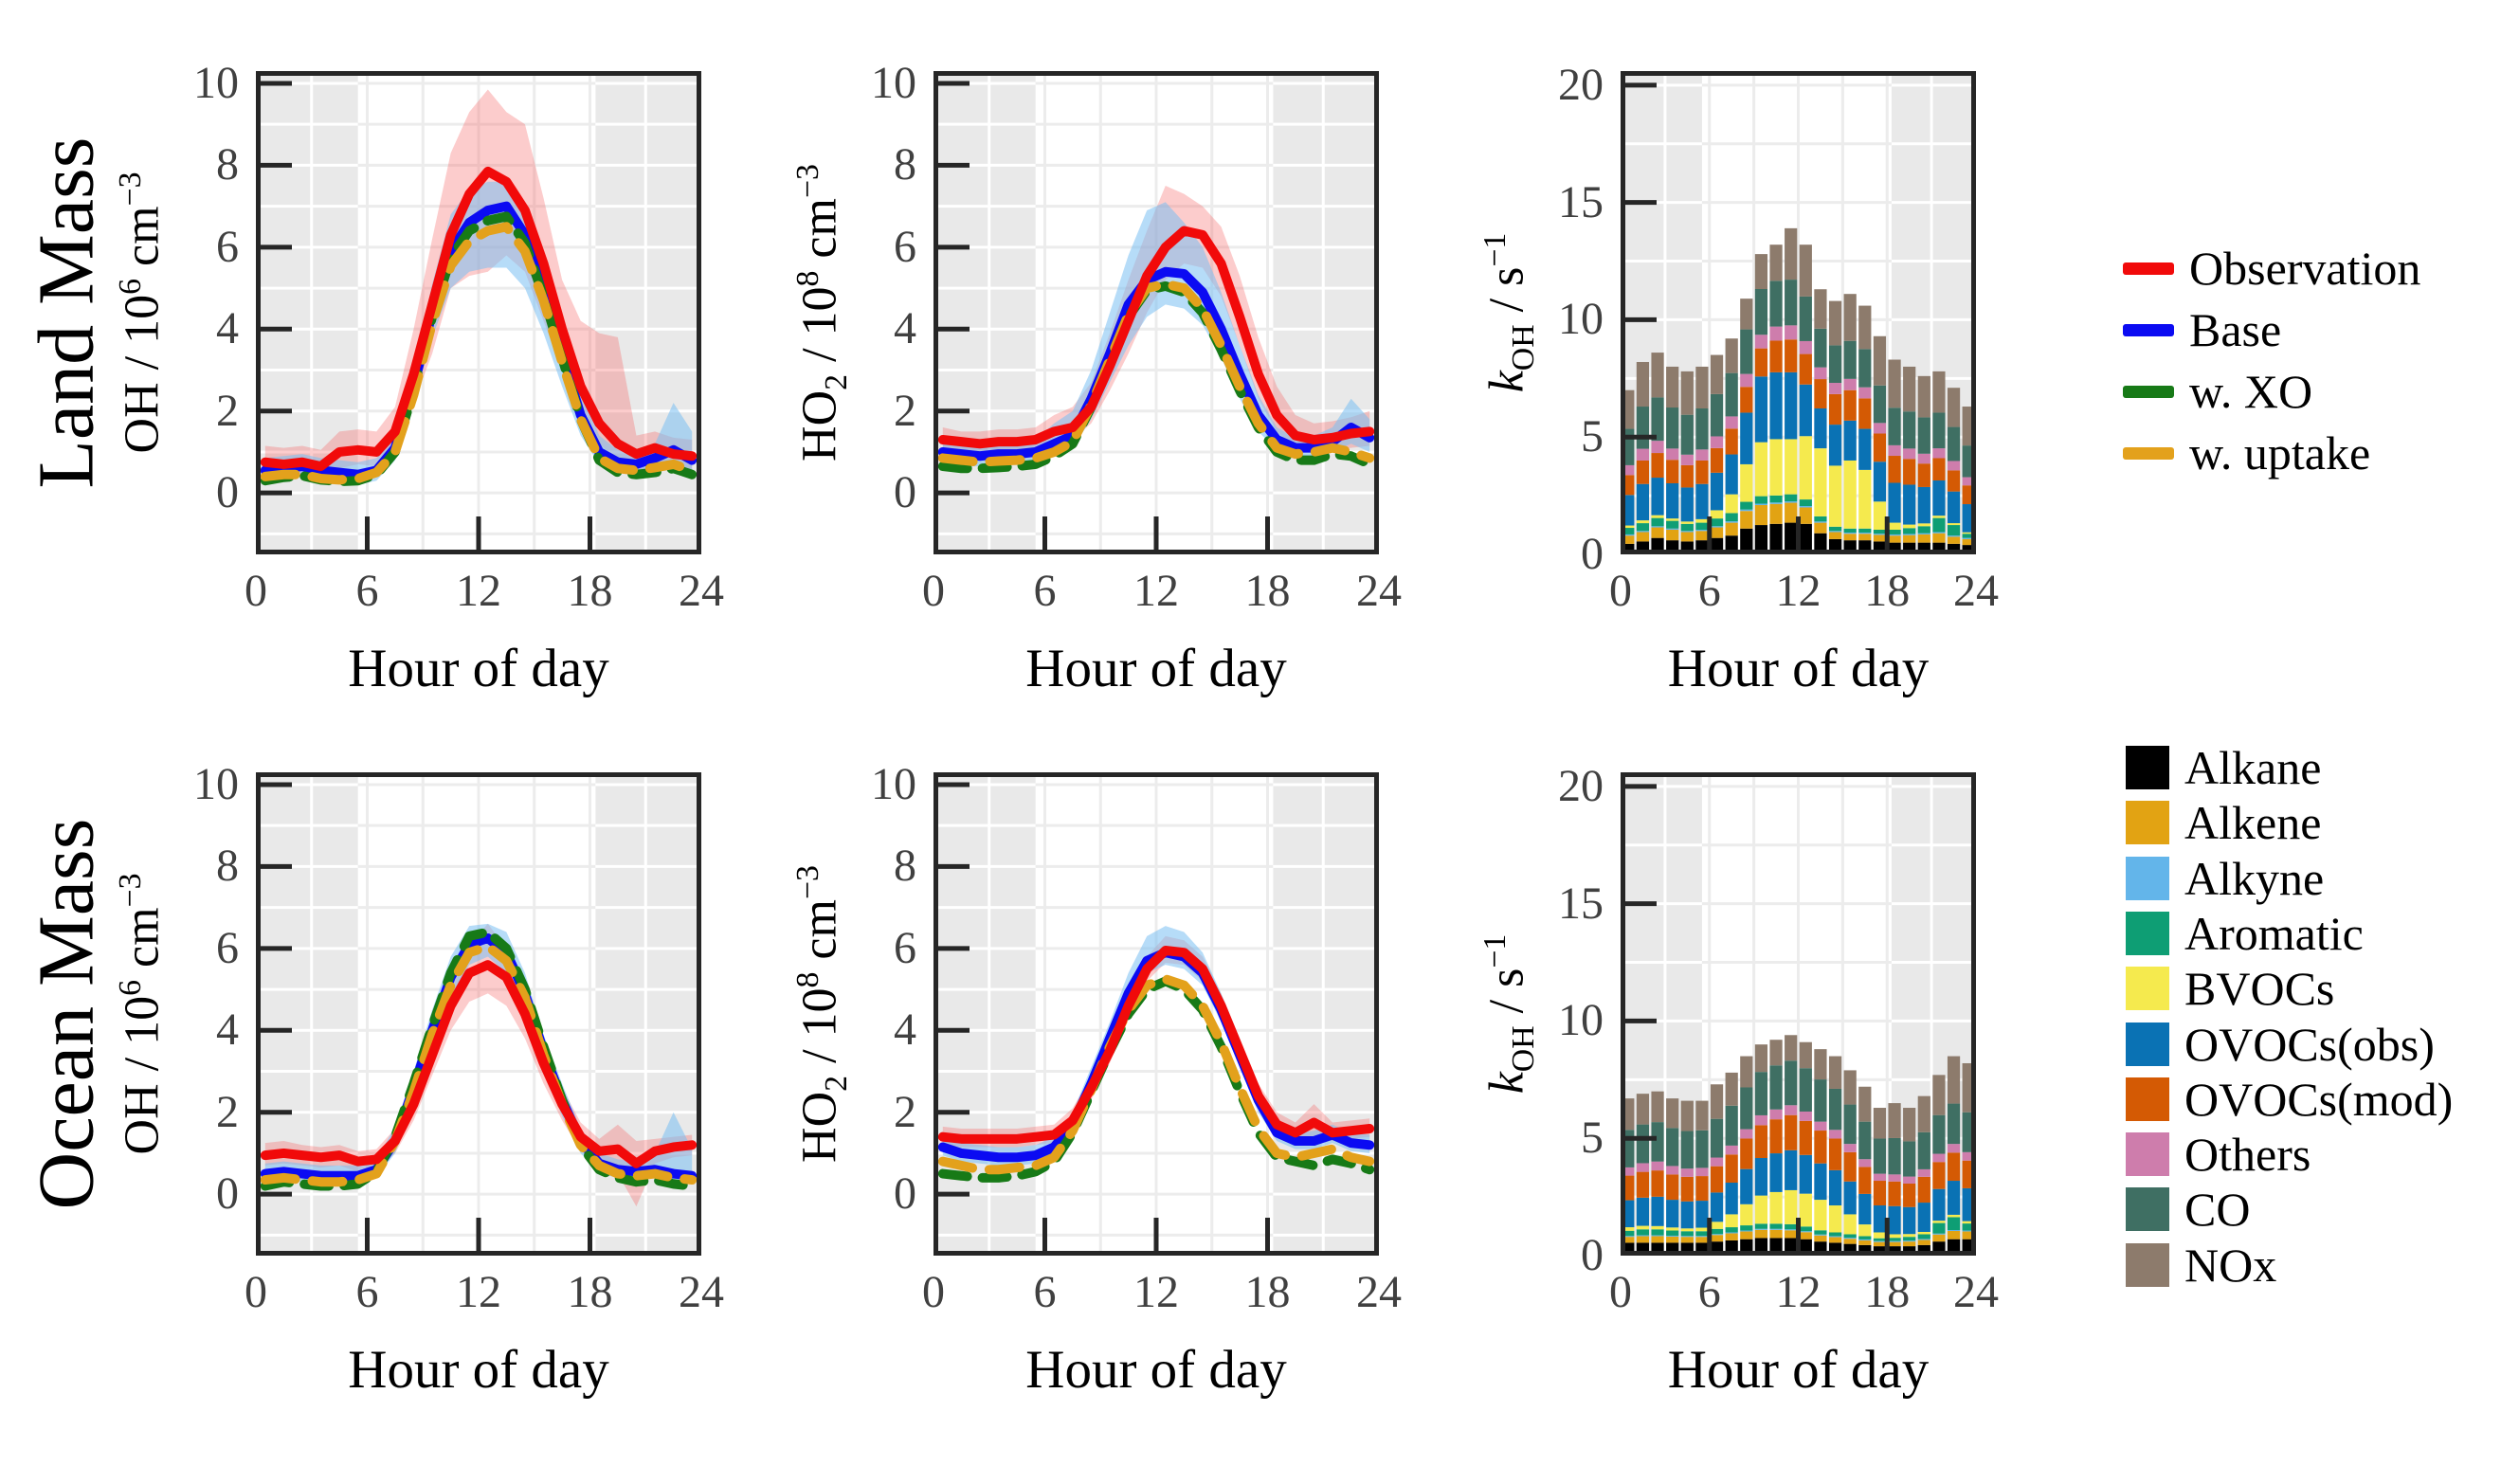 The height and width of the screenshot is (1484, 2501). I want to click on label-segment: cm, so click(142, 944).